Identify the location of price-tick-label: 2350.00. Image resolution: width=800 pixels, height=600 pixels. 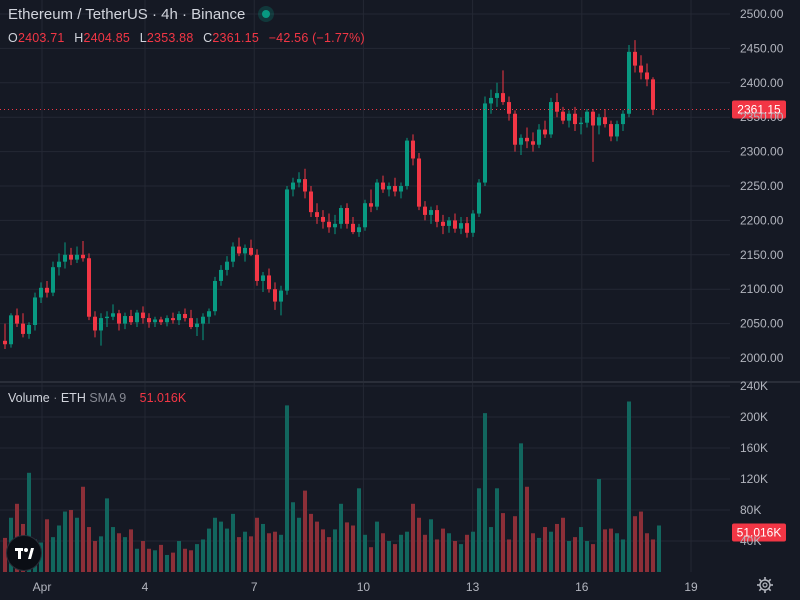
(762, 117).